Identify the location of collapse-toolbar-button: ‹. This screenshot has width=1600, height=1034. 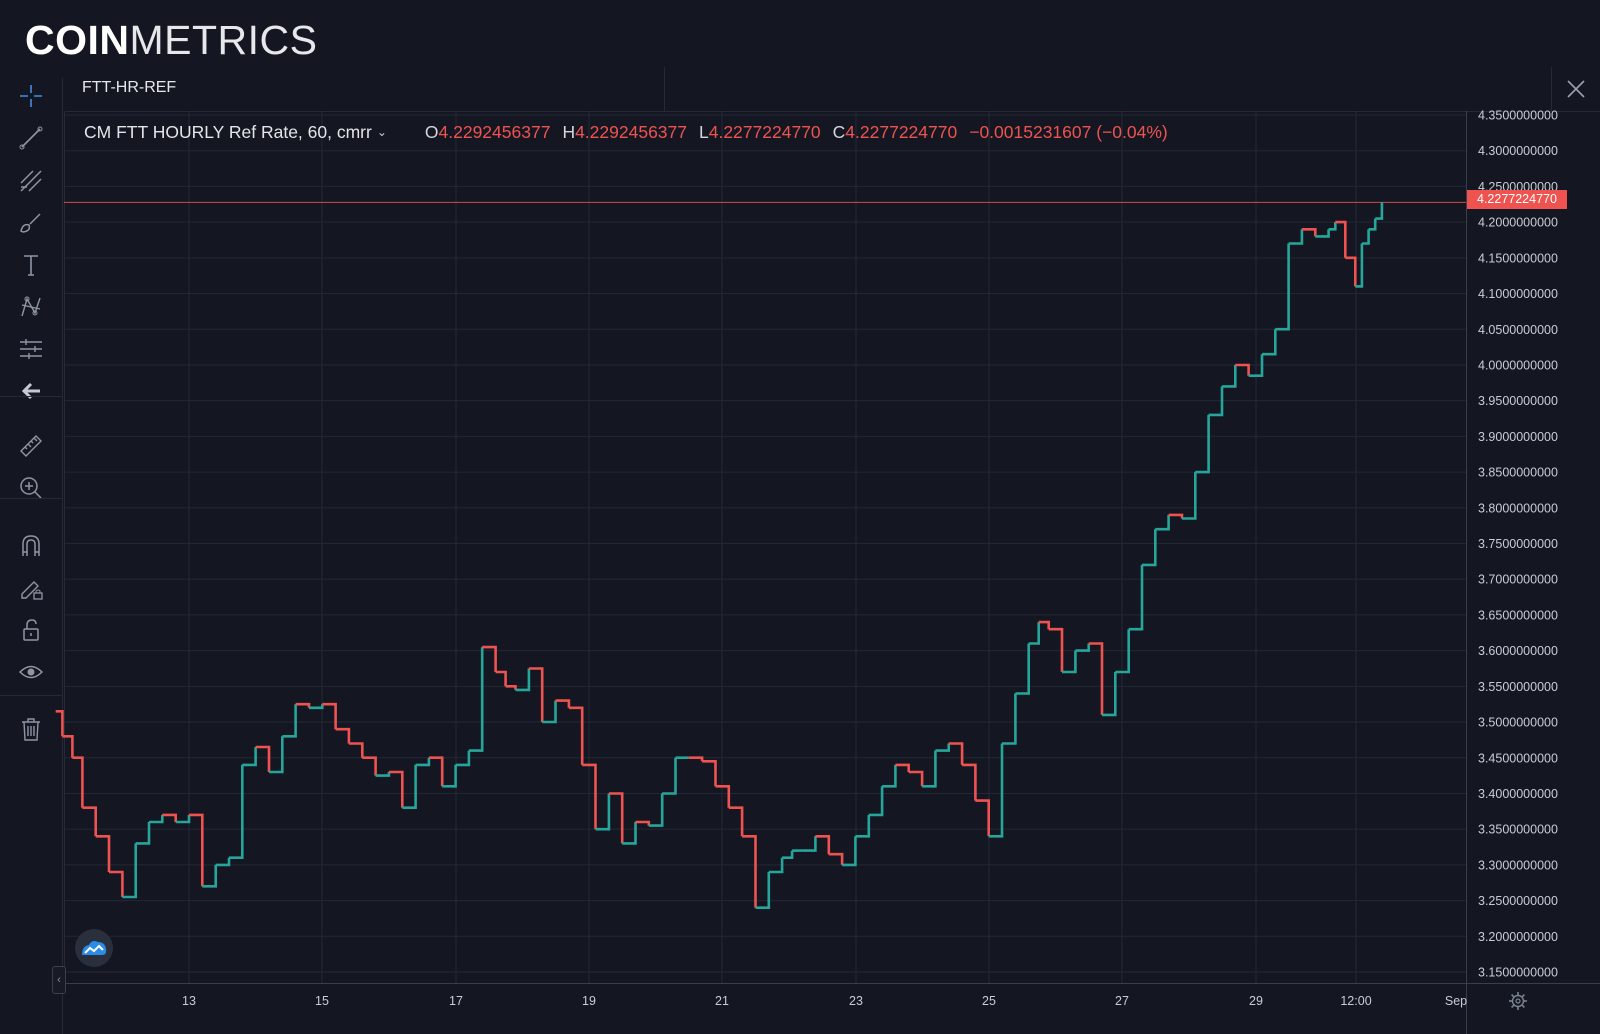
(59, 980).